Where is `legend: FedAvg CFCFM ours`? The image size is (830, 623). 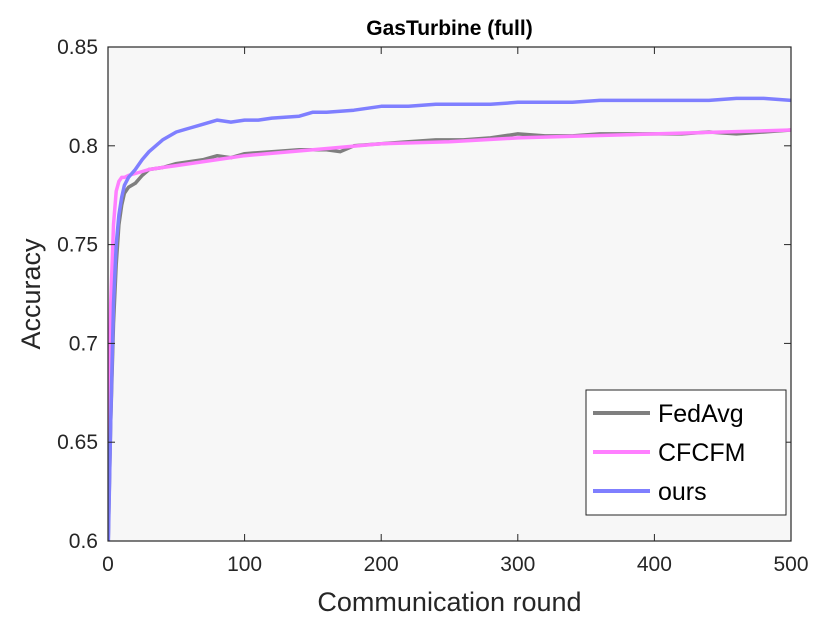
legend: FedAvg CFCFM ours is located at coordinates (686, 452).